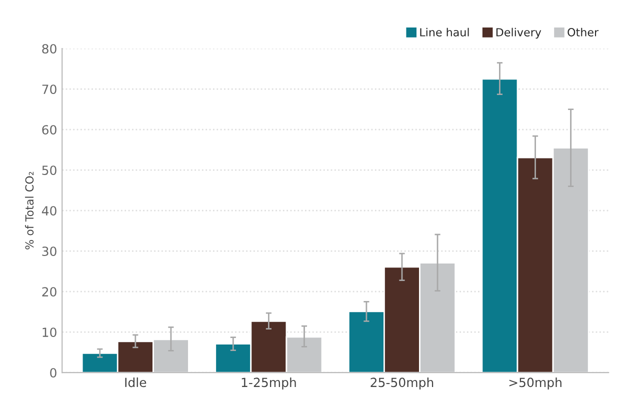 The width and height of the screenshot is (621, 405). I want to click on x-tick-label: Idle, so click(135, 382).